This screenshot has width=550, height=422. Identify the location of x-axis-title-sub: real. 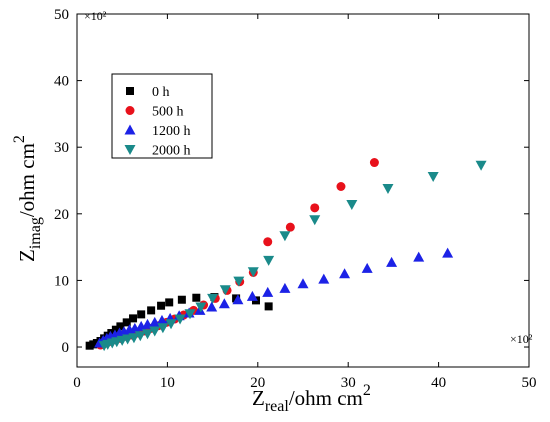
(277, 406).